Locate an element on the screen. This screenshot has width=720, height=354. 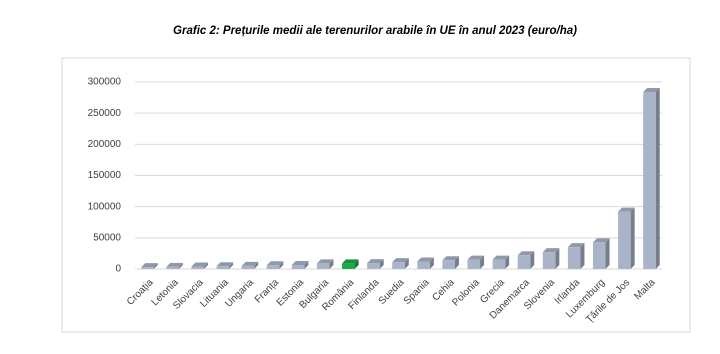
y-tick-label: 50000 is located at coordinates (107, 237).